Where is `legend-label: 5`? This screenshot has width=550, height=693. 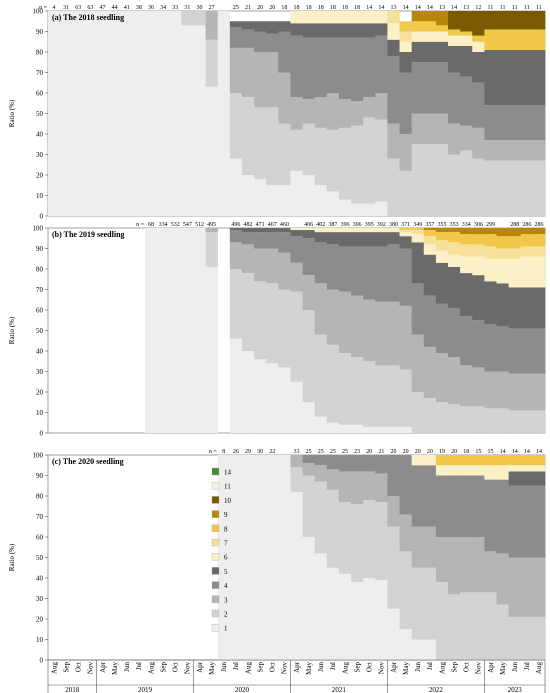 legend-label: 5 is located at coordinates (226, 572).